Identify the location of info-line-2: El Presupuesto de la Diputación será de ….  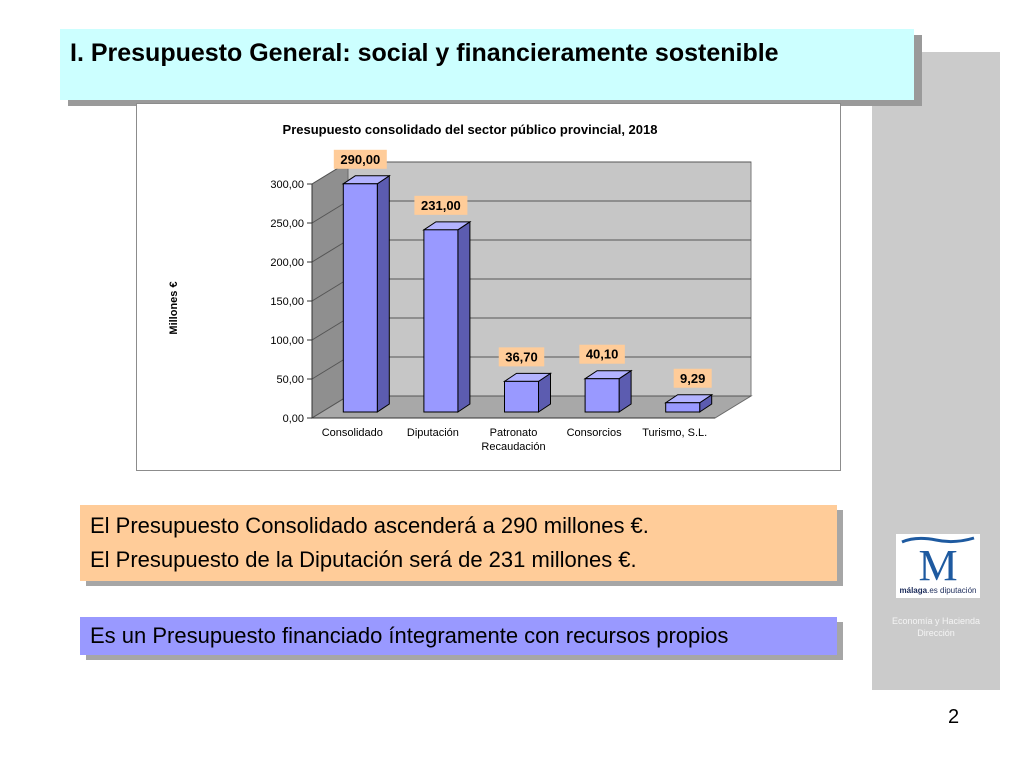
(363, 559).